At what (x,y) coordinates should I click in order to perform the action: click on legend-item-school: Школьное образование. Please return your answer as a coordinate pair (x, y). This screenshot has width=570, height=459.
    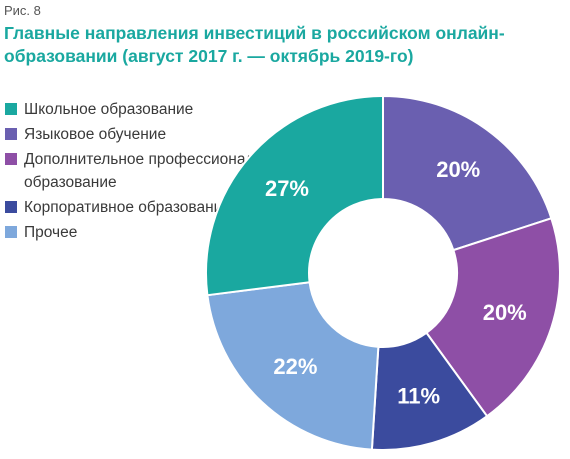
    Looking at the image, I should click on (185, 109).